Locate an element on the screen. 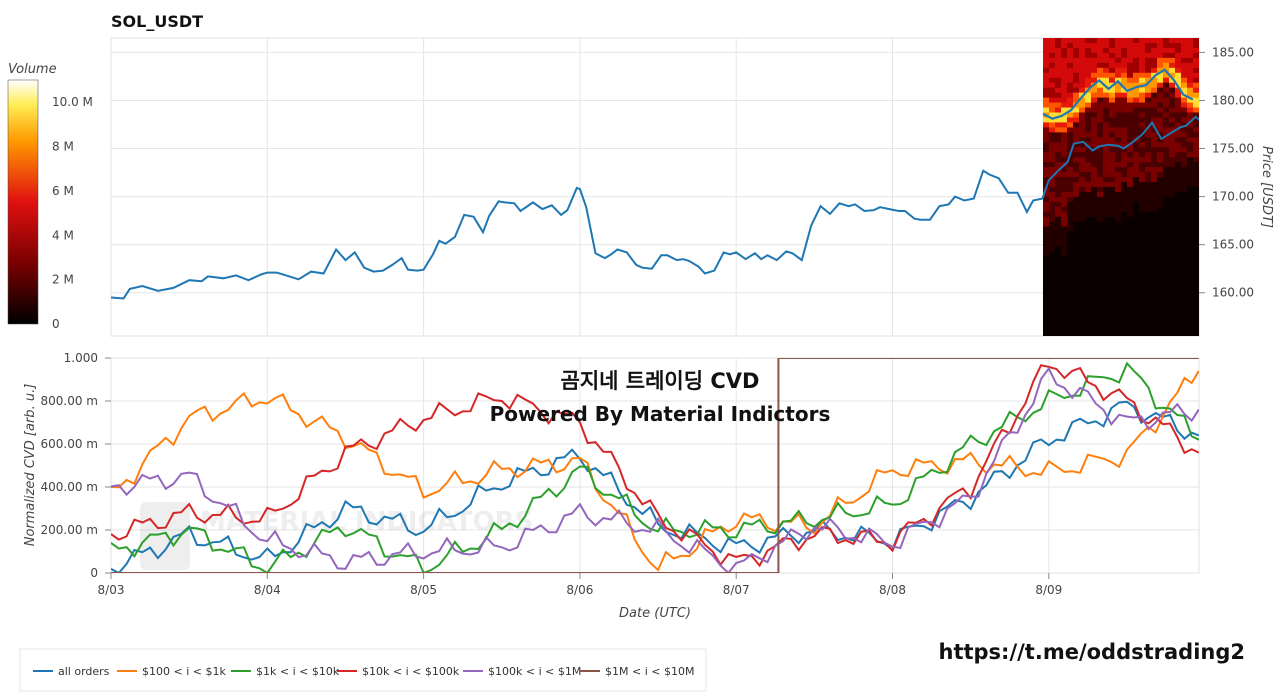 This screenshot has width=1280, height=693. telegram-link: https://t.me/oddstrading2 is located at coordinates (1092, 652).